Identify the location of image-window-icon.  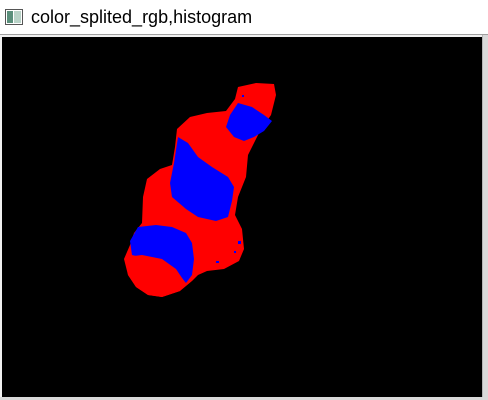
(14, 17).